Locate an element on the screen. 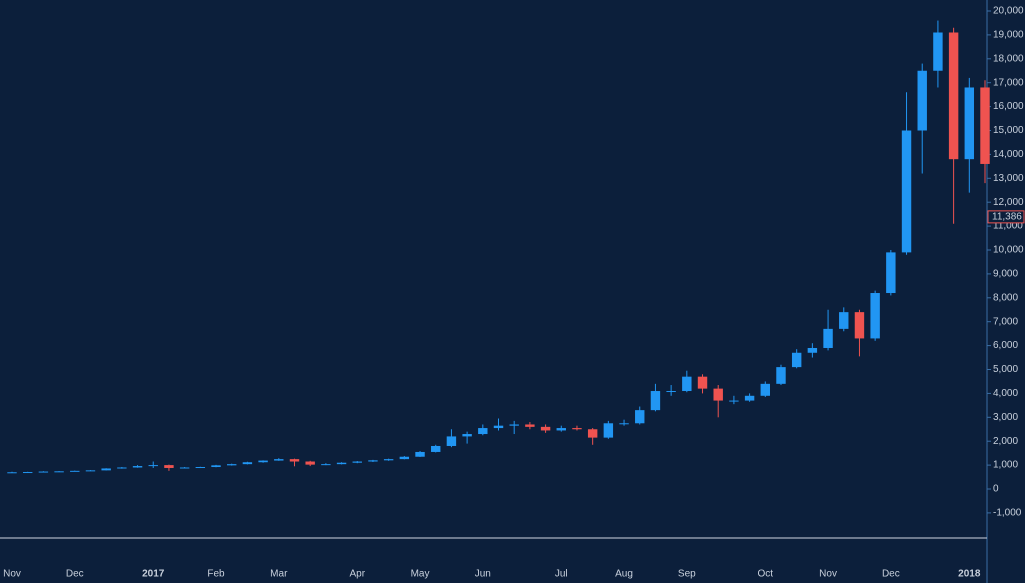  y-tick-label: 7,000 is located at coordinates (1005, 321).